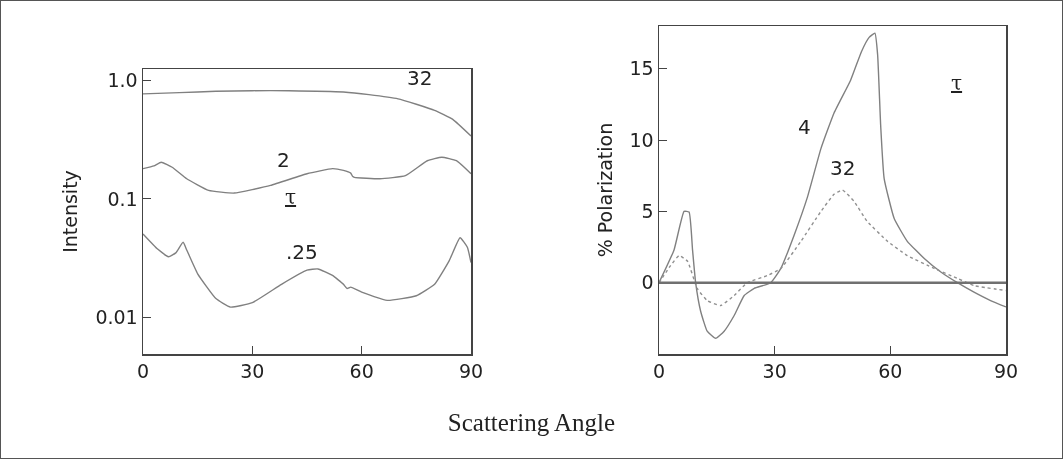 Image resolution: width=1063 pixels, height=459 pixels. Describe the element at coordinates (531, 423) in the screenshot. I see `x-axis-title: Scattering Angle` at that location.